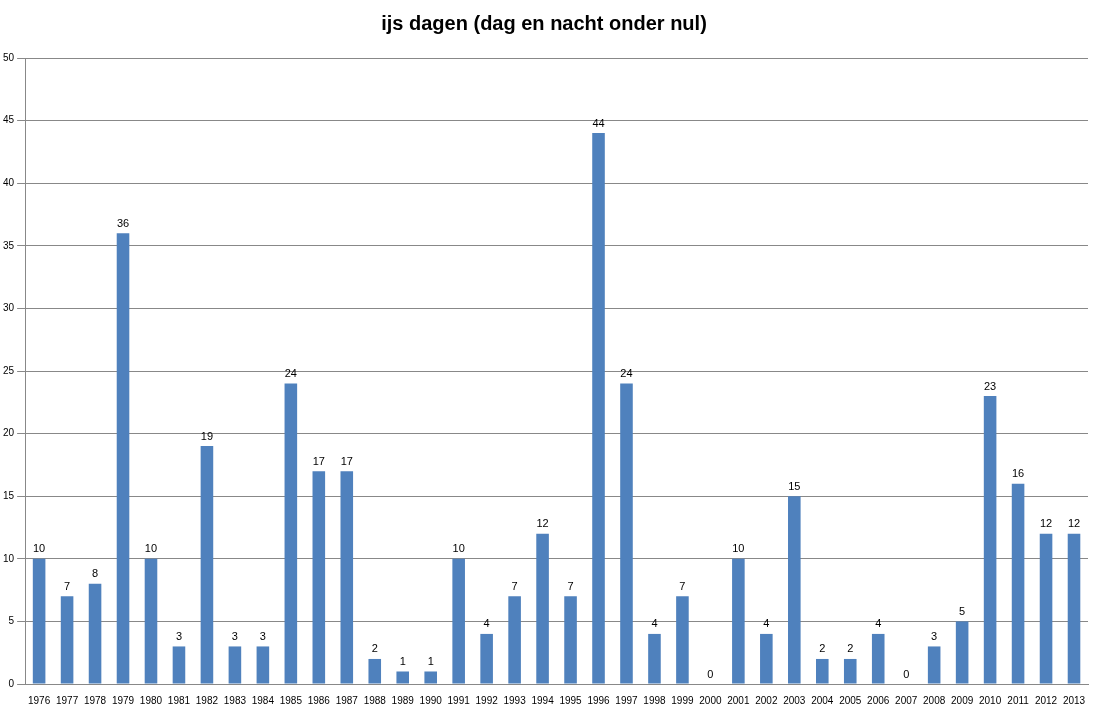 This screenshot has width=1100, height=714. Describe the element at coordinates (151, 700) in the screenshot. I see `x-tick-label: 1980` at that location.